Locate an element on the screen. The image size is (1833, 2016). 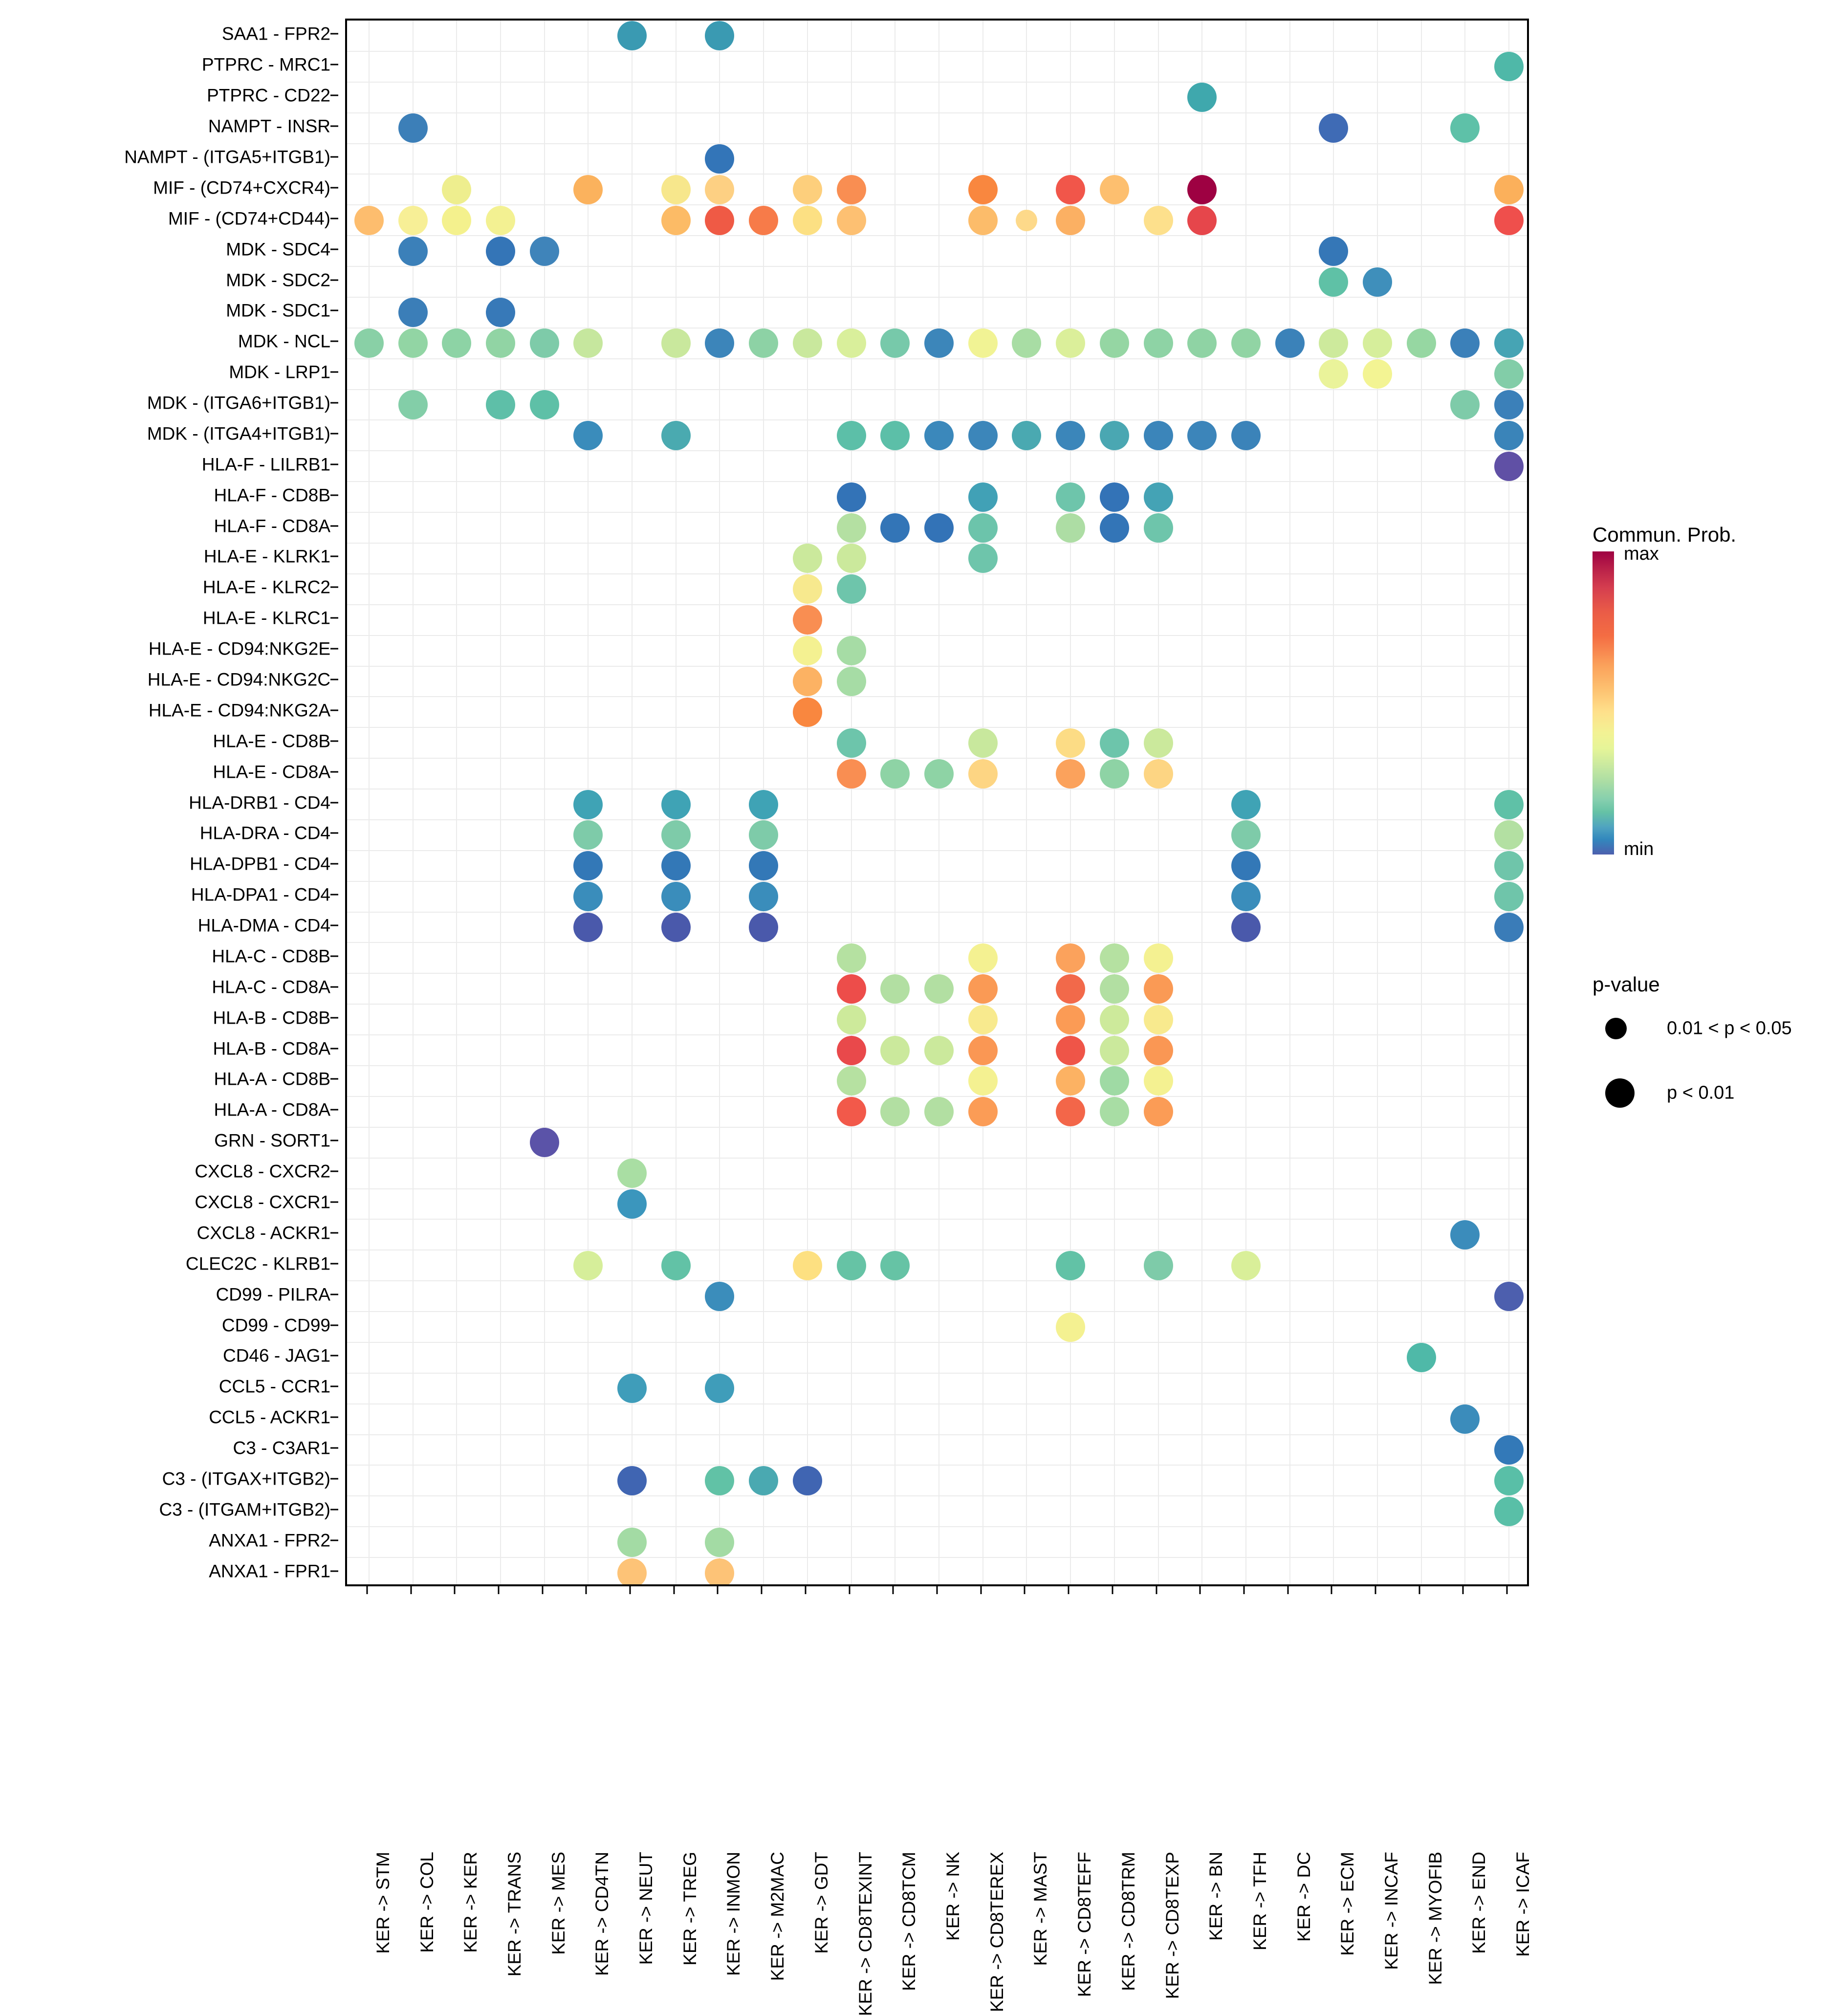
x-axis-tick-label: KER -> CD8TEXP is located at coordinates (1172, 1925).